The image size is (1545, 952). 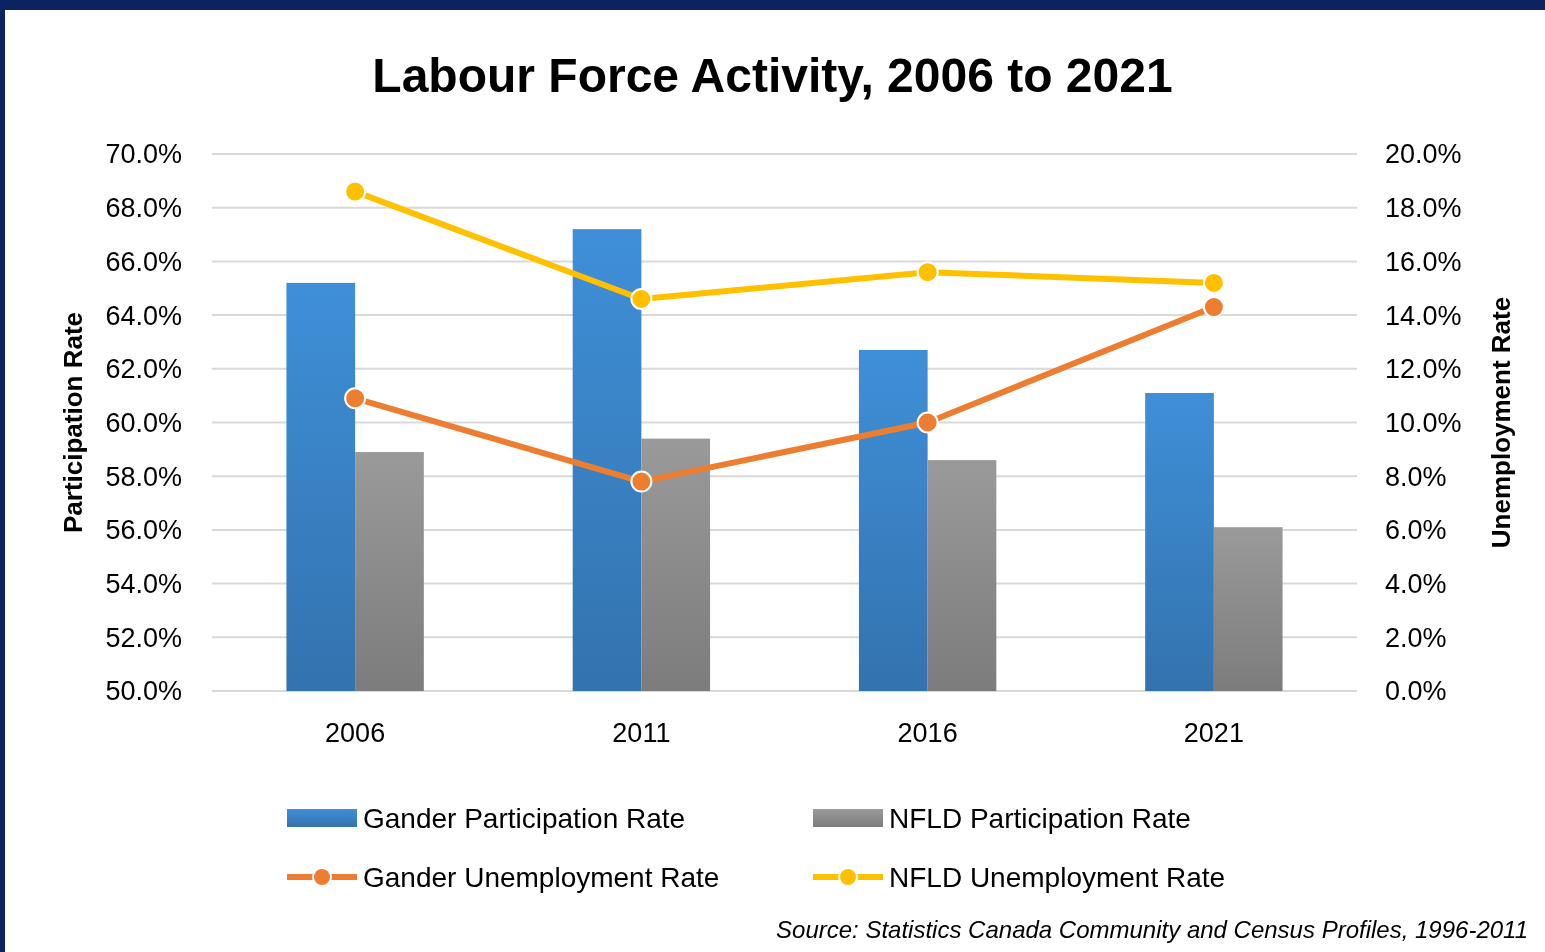 I want to click on legend-label: NFLD Unemployment Rate, so click(x=1057, y=877).